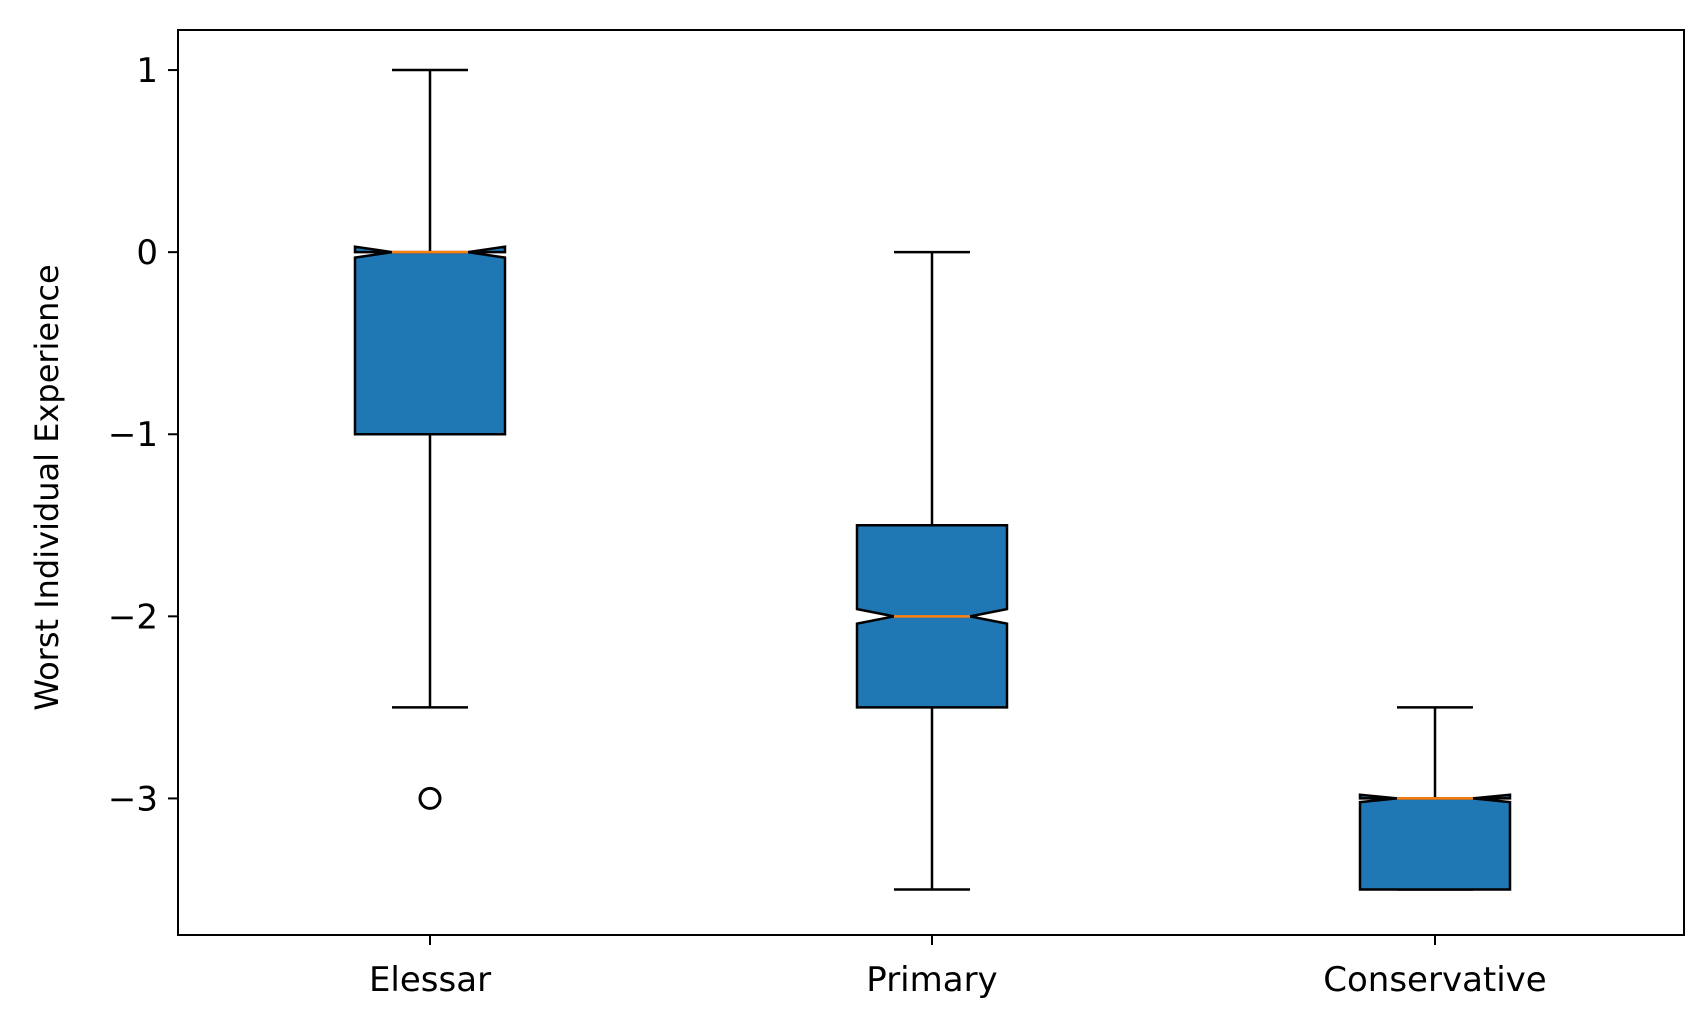 This screenshot has height=1029, width=1707. What do you see at coordinates (1434, 980) in the screenshot?
I see `x-tick-label: Conservative` at bounding box center [1434, 980].